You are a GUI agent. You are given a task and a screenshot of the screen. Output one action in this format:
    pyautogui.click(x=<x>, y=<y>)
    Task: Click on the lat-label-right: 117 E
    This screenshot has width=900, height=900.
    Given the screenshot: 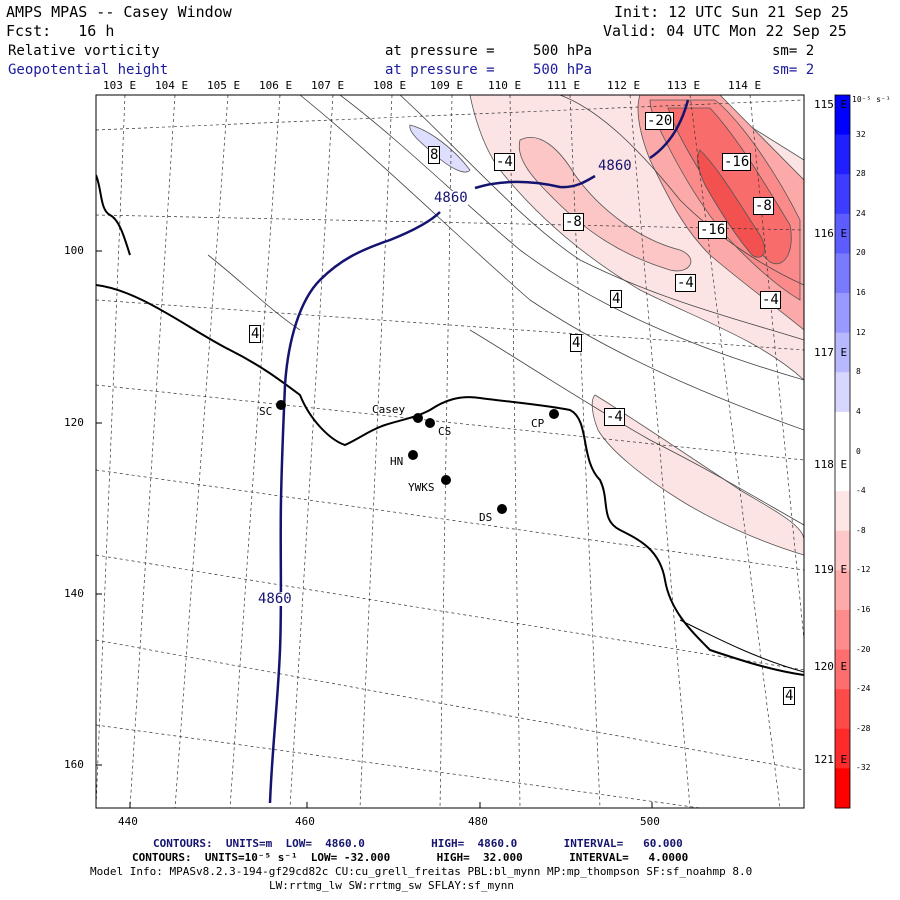 What is the action you would take?
    pyautogui.click(x=831, y=352)
    